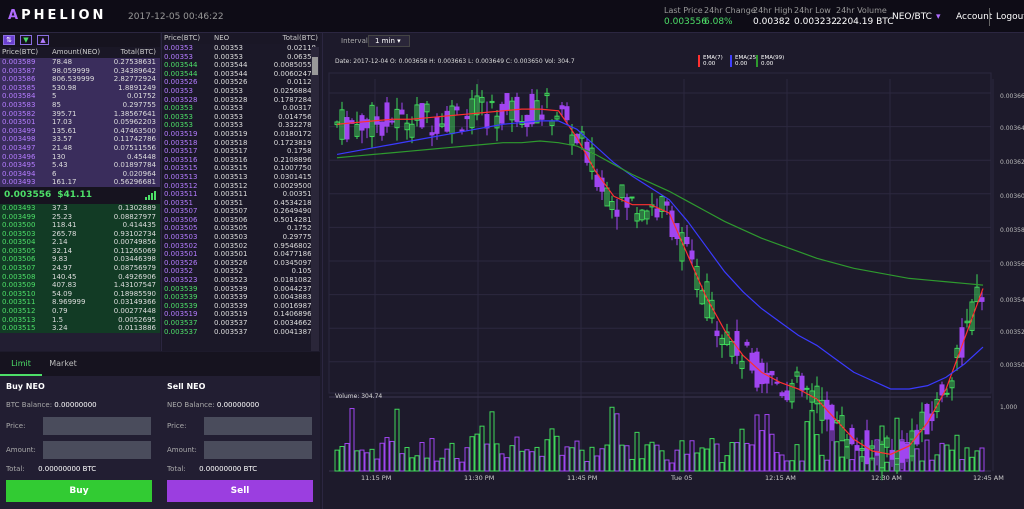 Image resolution: width=1024 pixels, height=509 pixels. What do you see at coordinates (240, 194) in the screenshot?
I see `trade-row: 0.003511 0.003511 0.003511` at bounding box center [240, 194].